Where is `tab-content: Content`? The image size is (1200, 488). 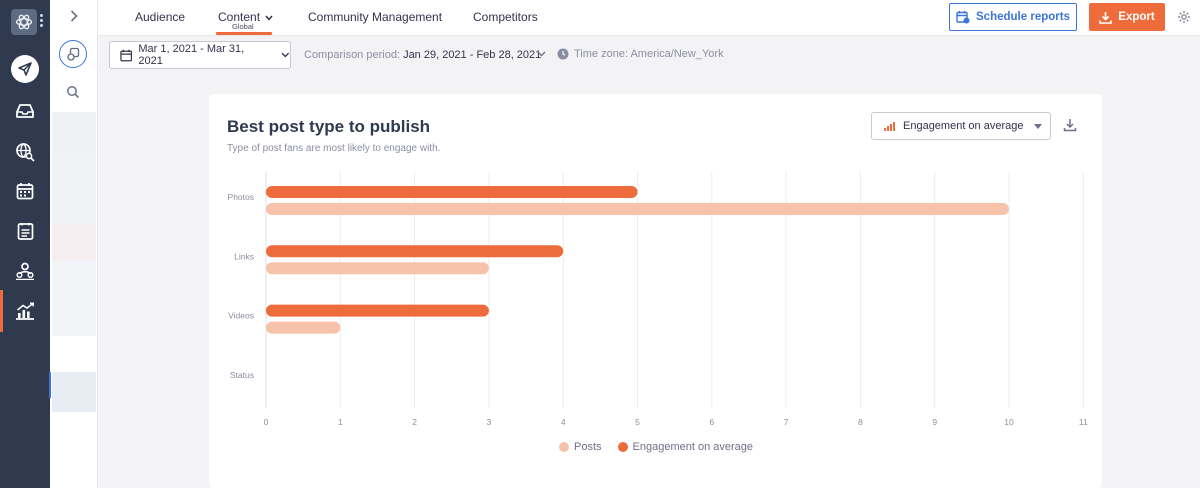 tab-content: Content is located at coordinates (245, 17).